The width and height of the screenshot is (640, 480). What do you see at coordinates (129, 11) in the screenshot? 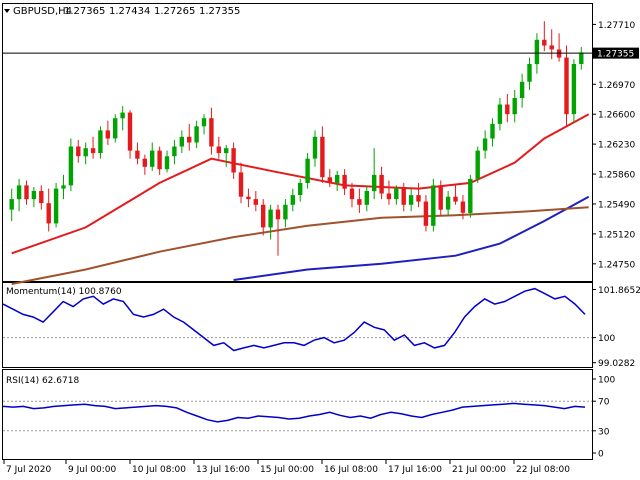
I see `header-high: 1.27434` at bounding box center [129, 11].